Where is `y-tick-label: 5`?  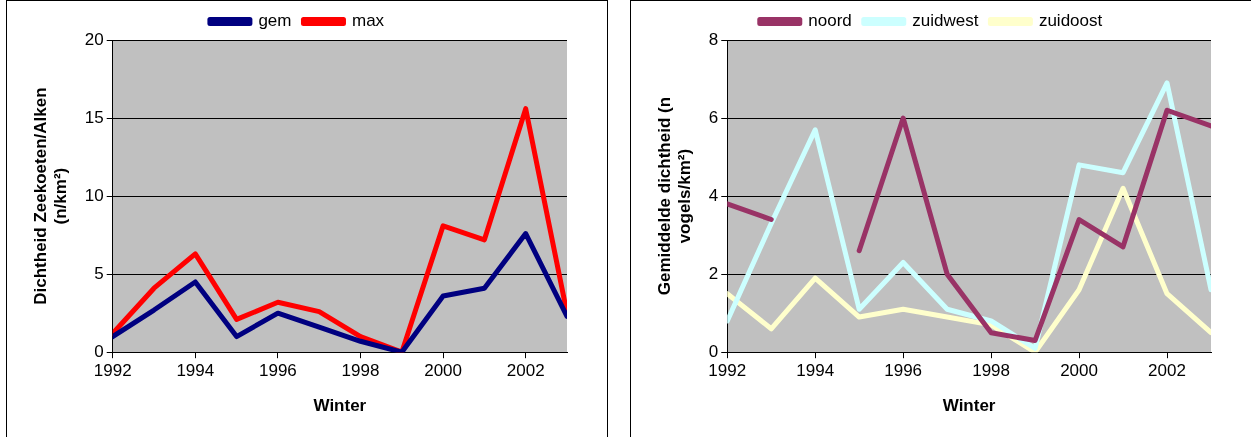 y-tick-label: 5 is located at coordinates (99, 273).